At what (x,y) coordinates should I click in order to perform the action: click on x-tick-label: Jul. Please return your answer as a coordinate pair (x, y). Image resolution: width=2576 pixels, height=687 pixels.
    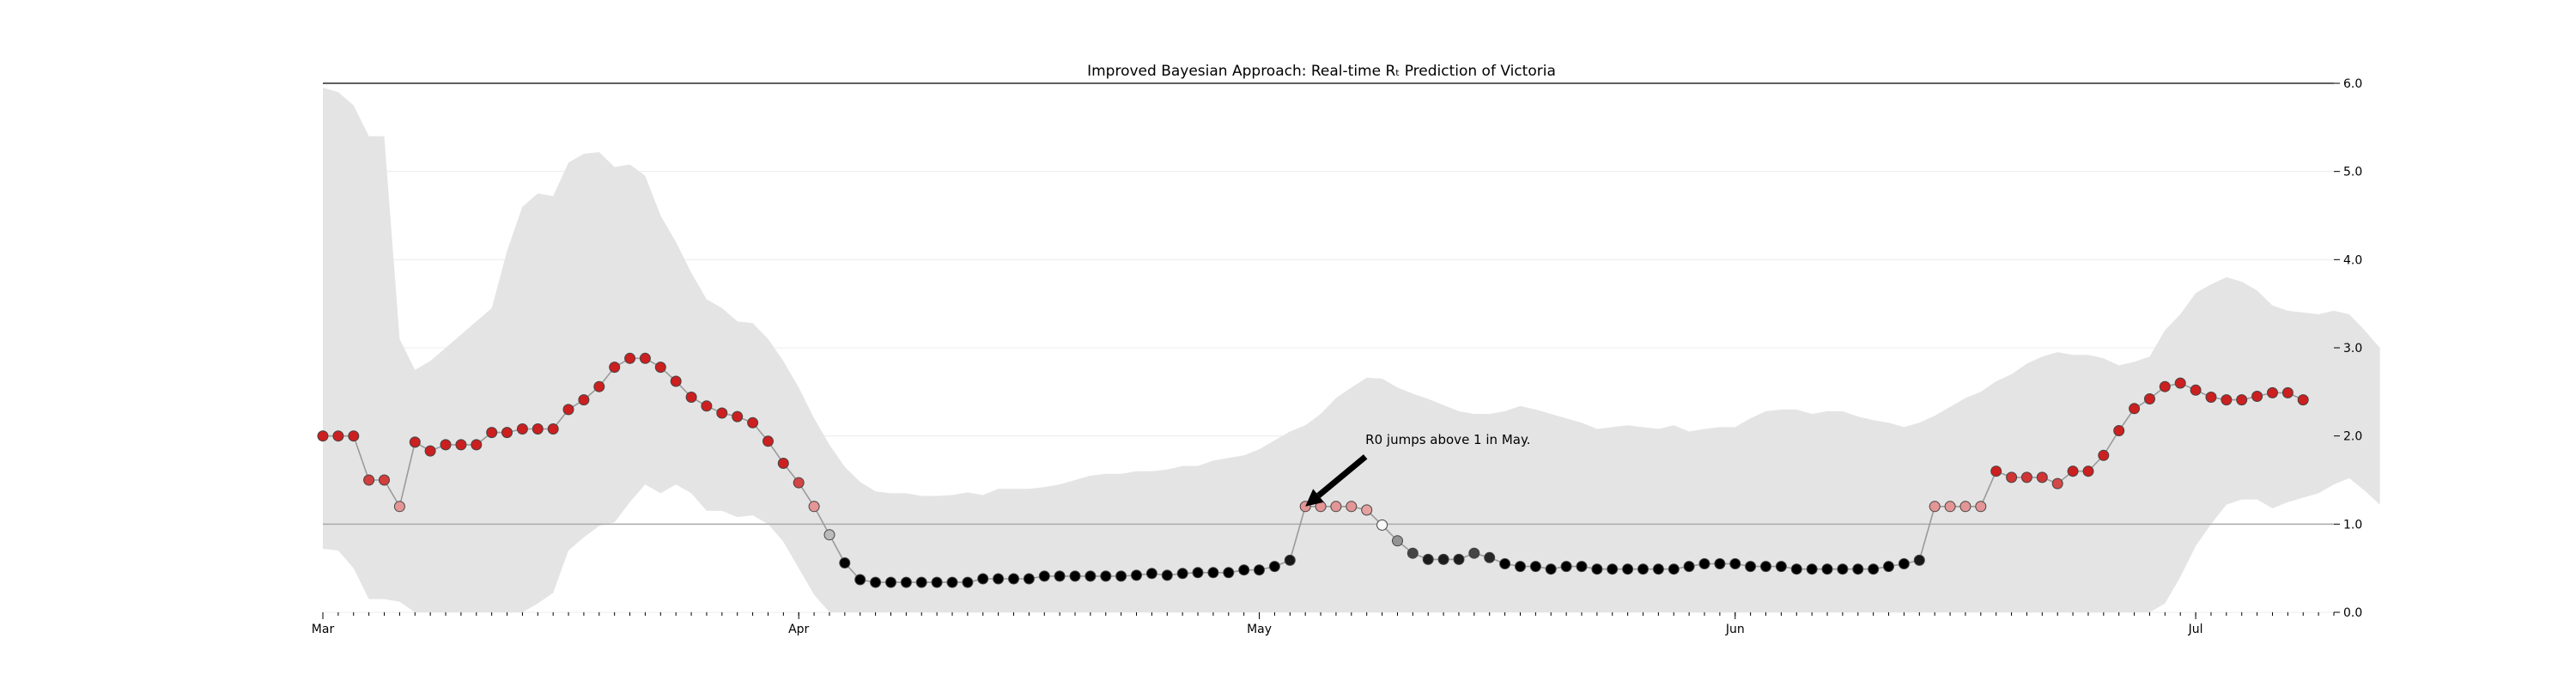
    Looking at the image, I should click on (2195, 629).